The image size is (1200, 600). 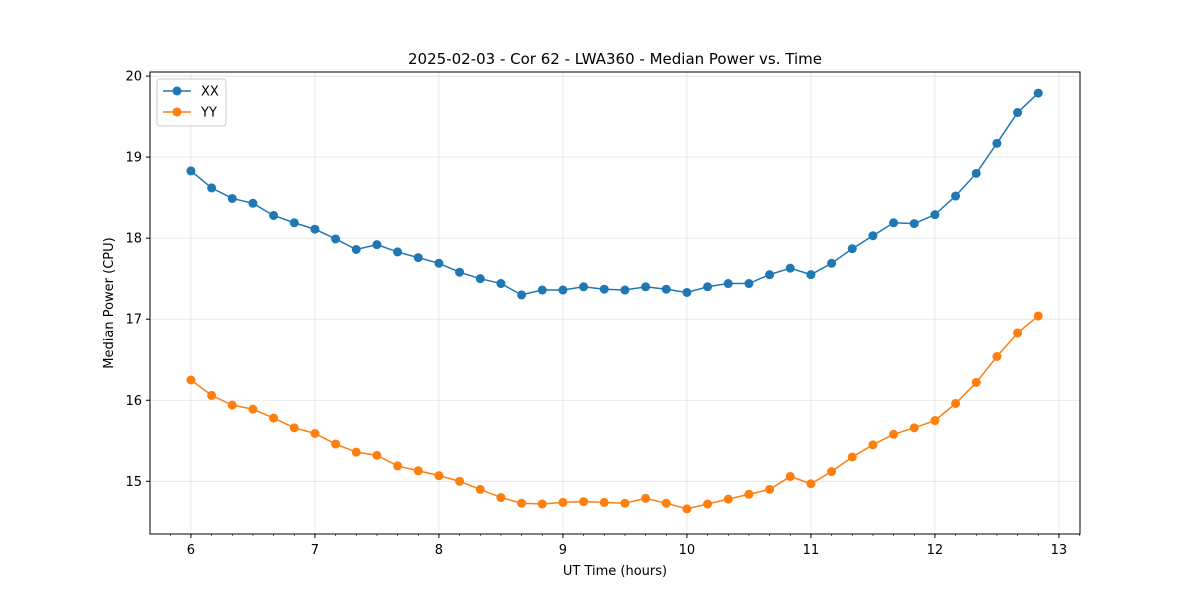 What do you see at coordinates (210, 92) in the screenshot?
I see `legend-label-xx: XX` at bounding box center [210, 92].